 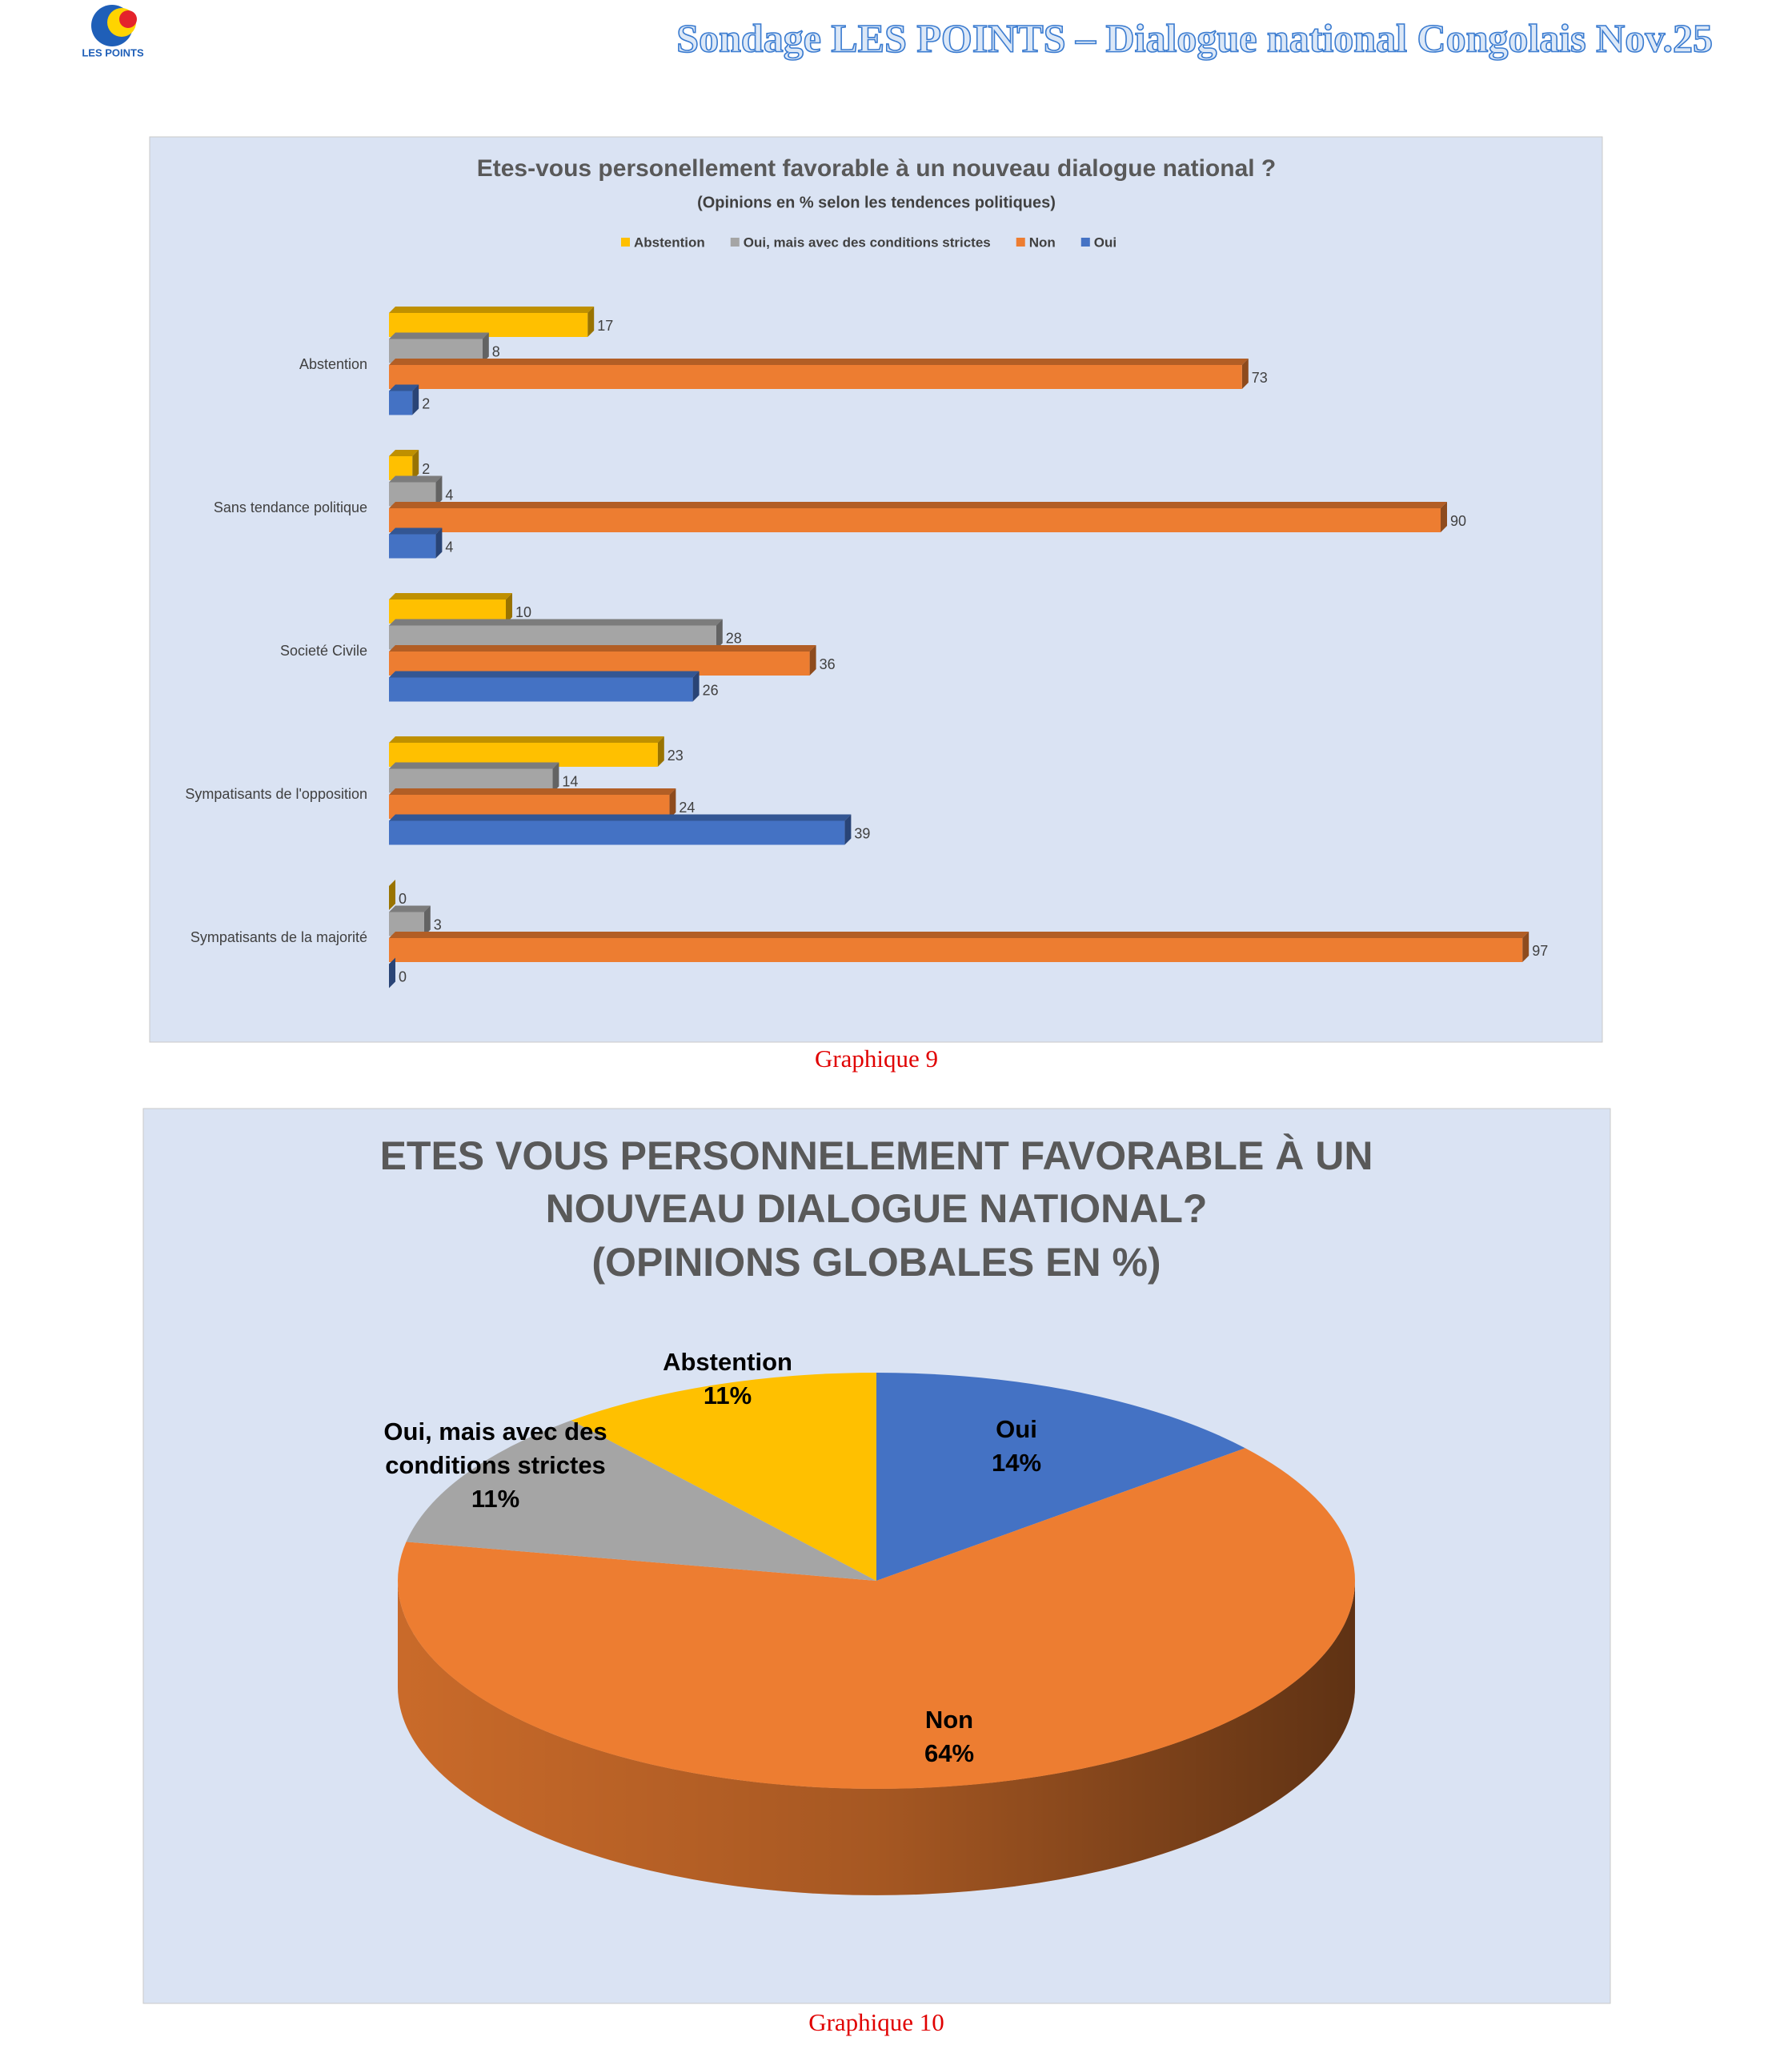 I want to click on y-tick-label: Sans tendance politique, so click(x=290, y=507).